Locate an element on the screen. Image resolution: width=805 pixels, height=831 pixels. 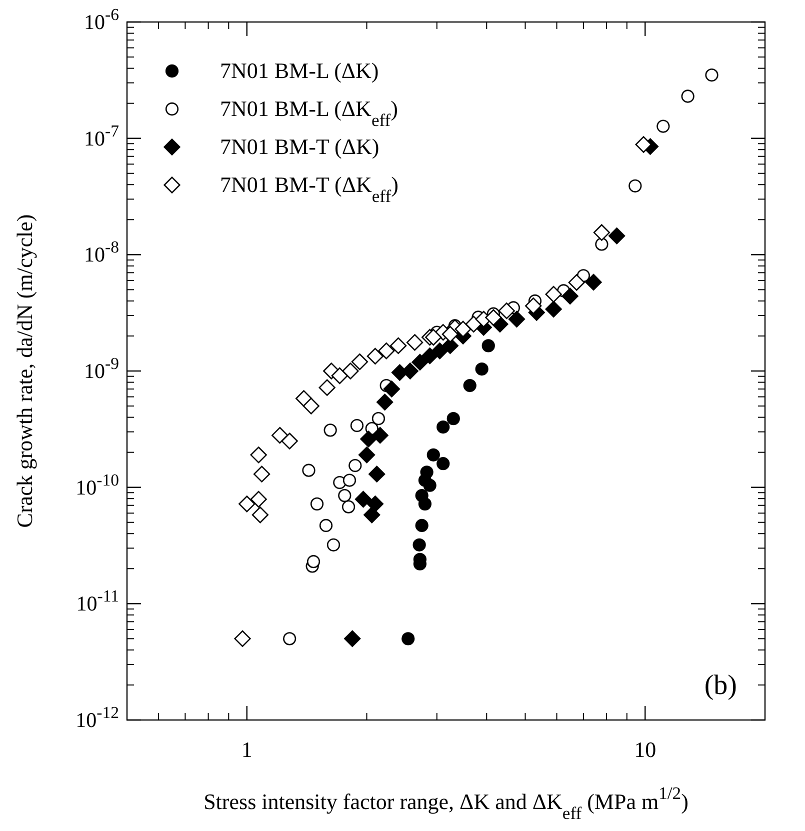
legend-label: 7N01 BM-L (ΔK) is located at coordinates (299, 70).